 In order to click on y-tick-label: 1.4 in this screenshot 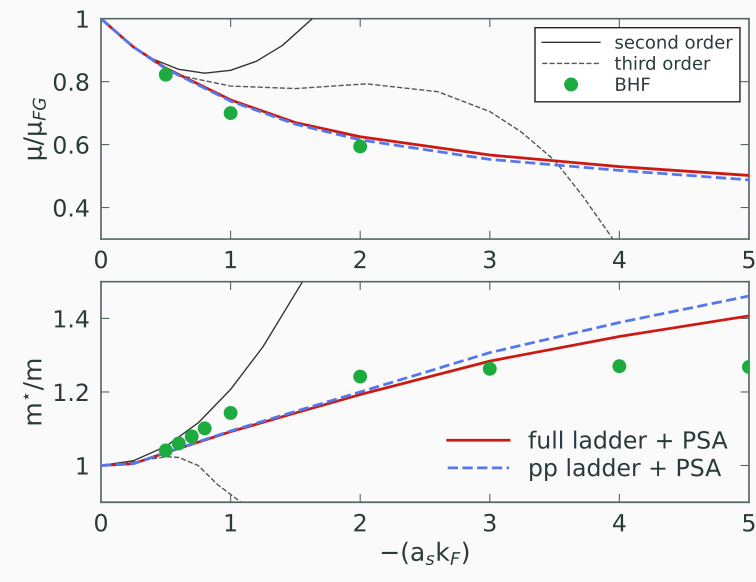, I will do `click(71, 319)`.